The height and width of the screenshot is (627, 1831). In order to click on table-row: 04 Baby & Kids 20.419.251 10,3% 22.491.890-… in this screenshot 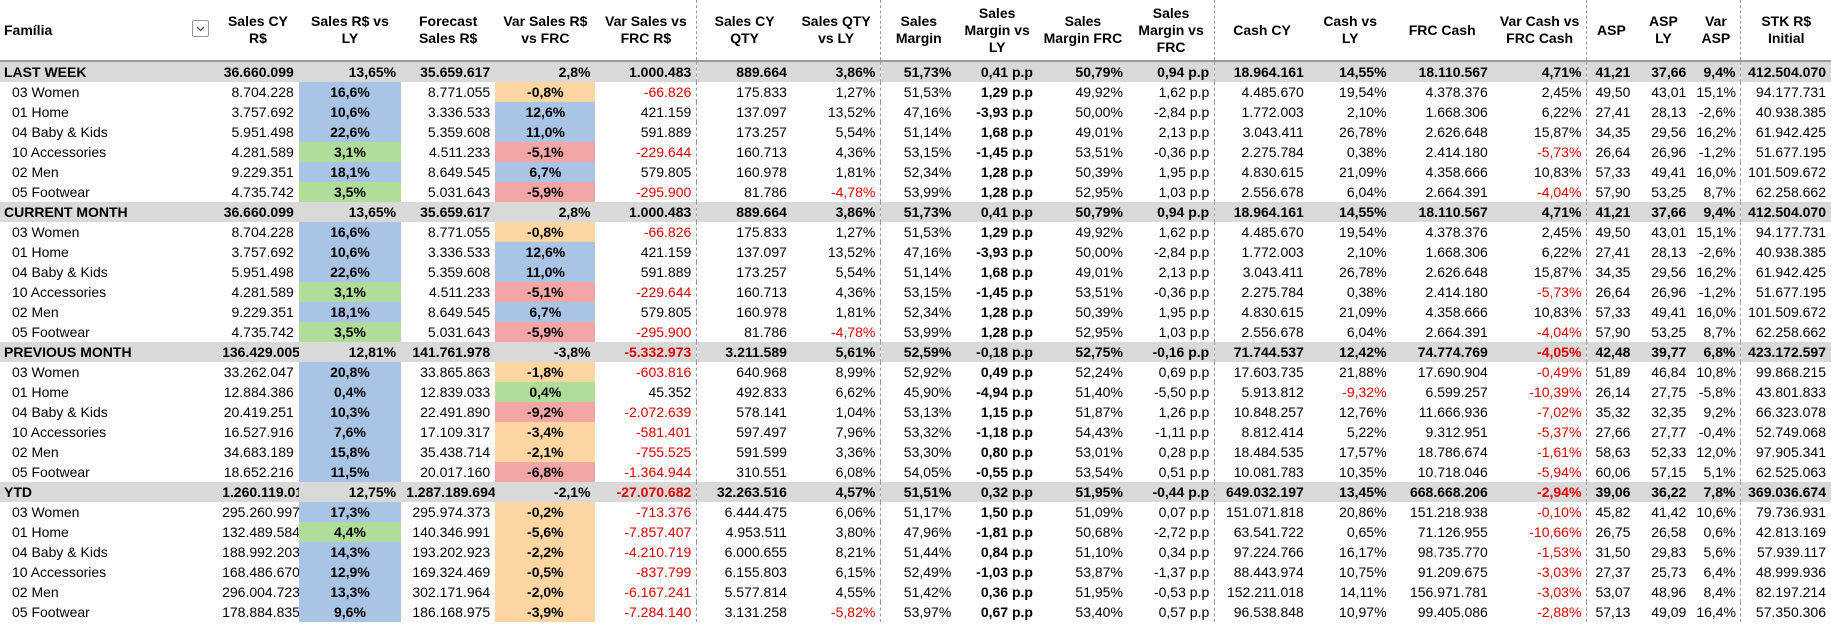, I will do `click(915, 412)`.